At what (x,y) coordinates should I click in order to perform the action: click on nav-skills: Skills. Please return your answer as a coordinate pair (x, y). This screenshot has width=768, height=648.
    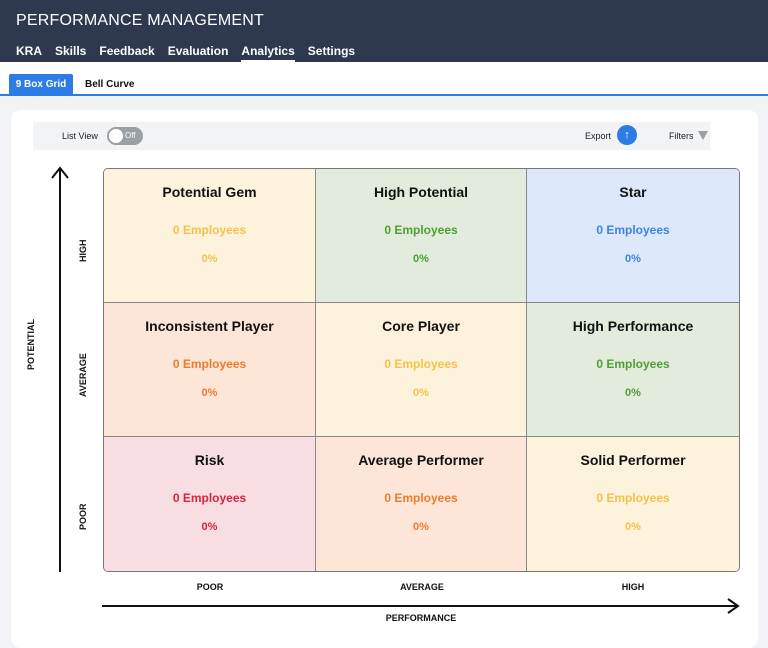
    Looking at the image, I should click on (70, 53).